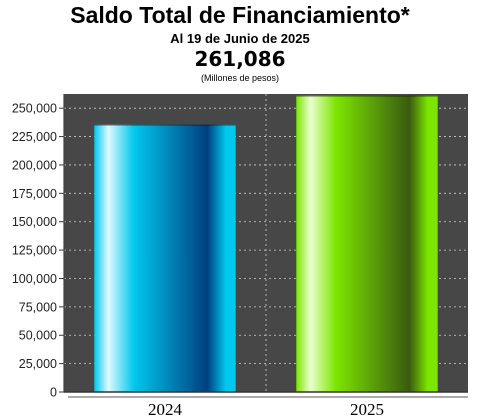 The width and height of the screenshot is (480, 420). I want to click on y-tick-label: 250,000, so click(34, 109).